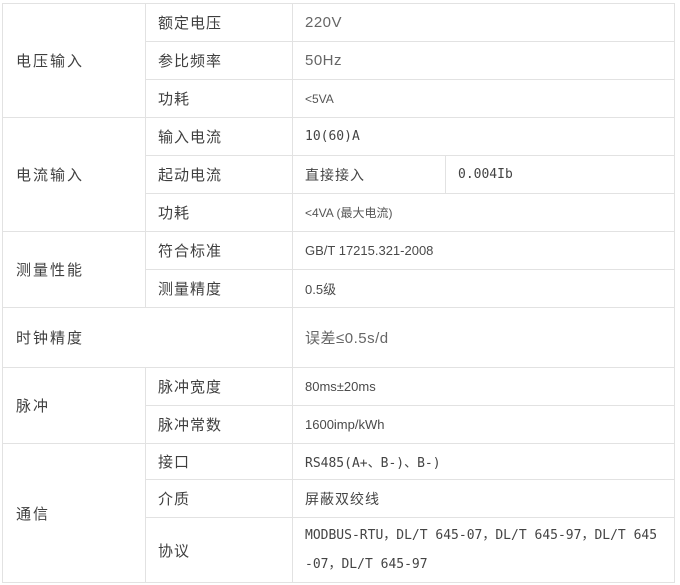 Image resolution: width=680 pixels, height=585 pixels. Describe the element at coordinates (483, 498) in the screenshot. I see `spec-value-cell: 屏蔽双绞线` at that location.